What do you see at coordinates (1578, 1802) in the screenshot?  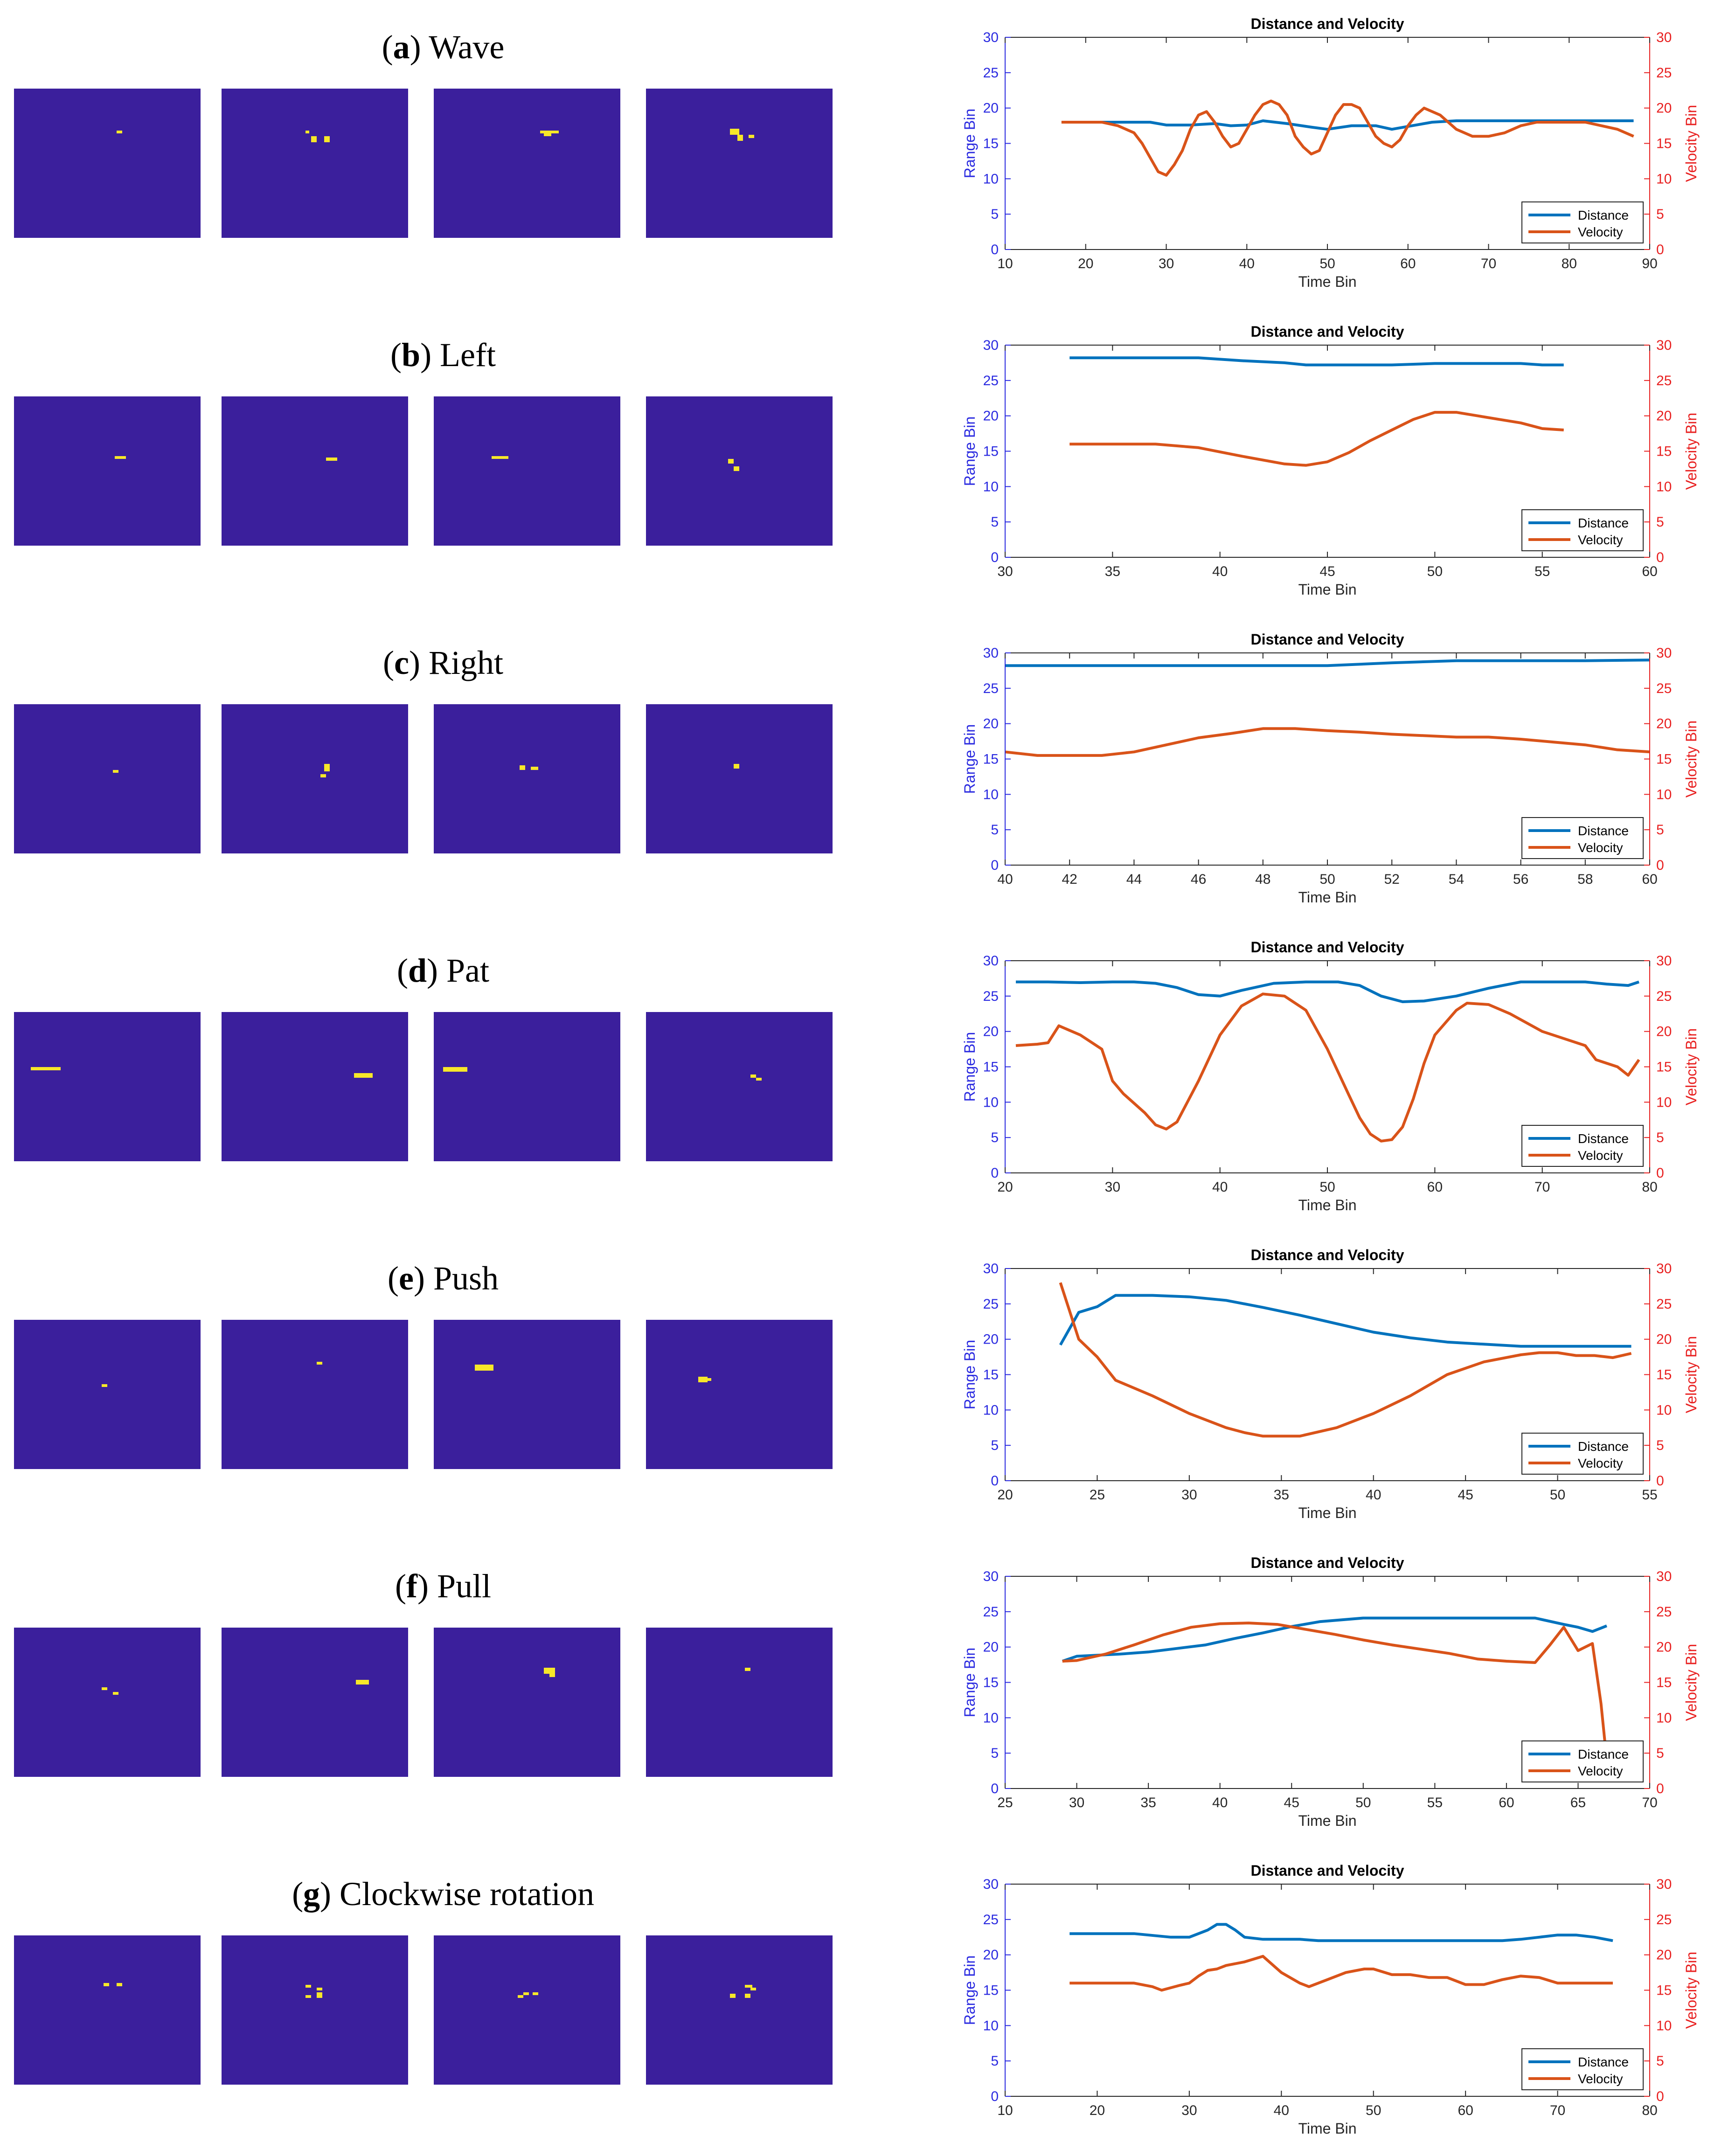 I see `x-tick-label: 65` at bounding box center [1578, 1802].